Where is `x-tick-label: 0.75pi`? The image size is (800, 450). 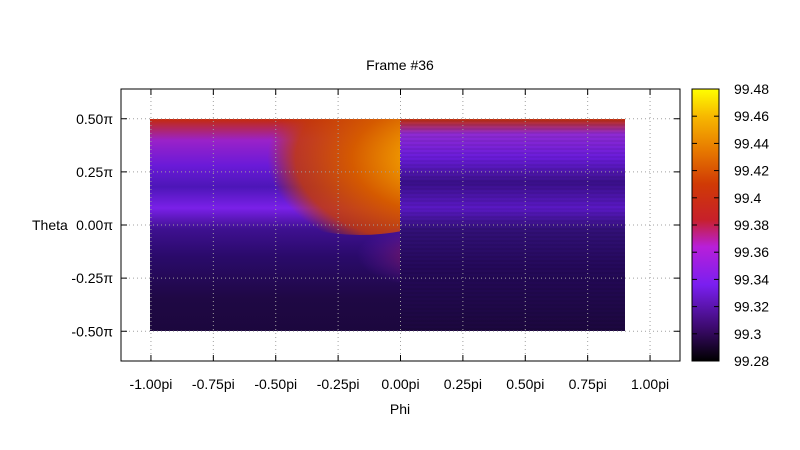 x-tick-label: 0.75pi is located at coordinates (588, 384).